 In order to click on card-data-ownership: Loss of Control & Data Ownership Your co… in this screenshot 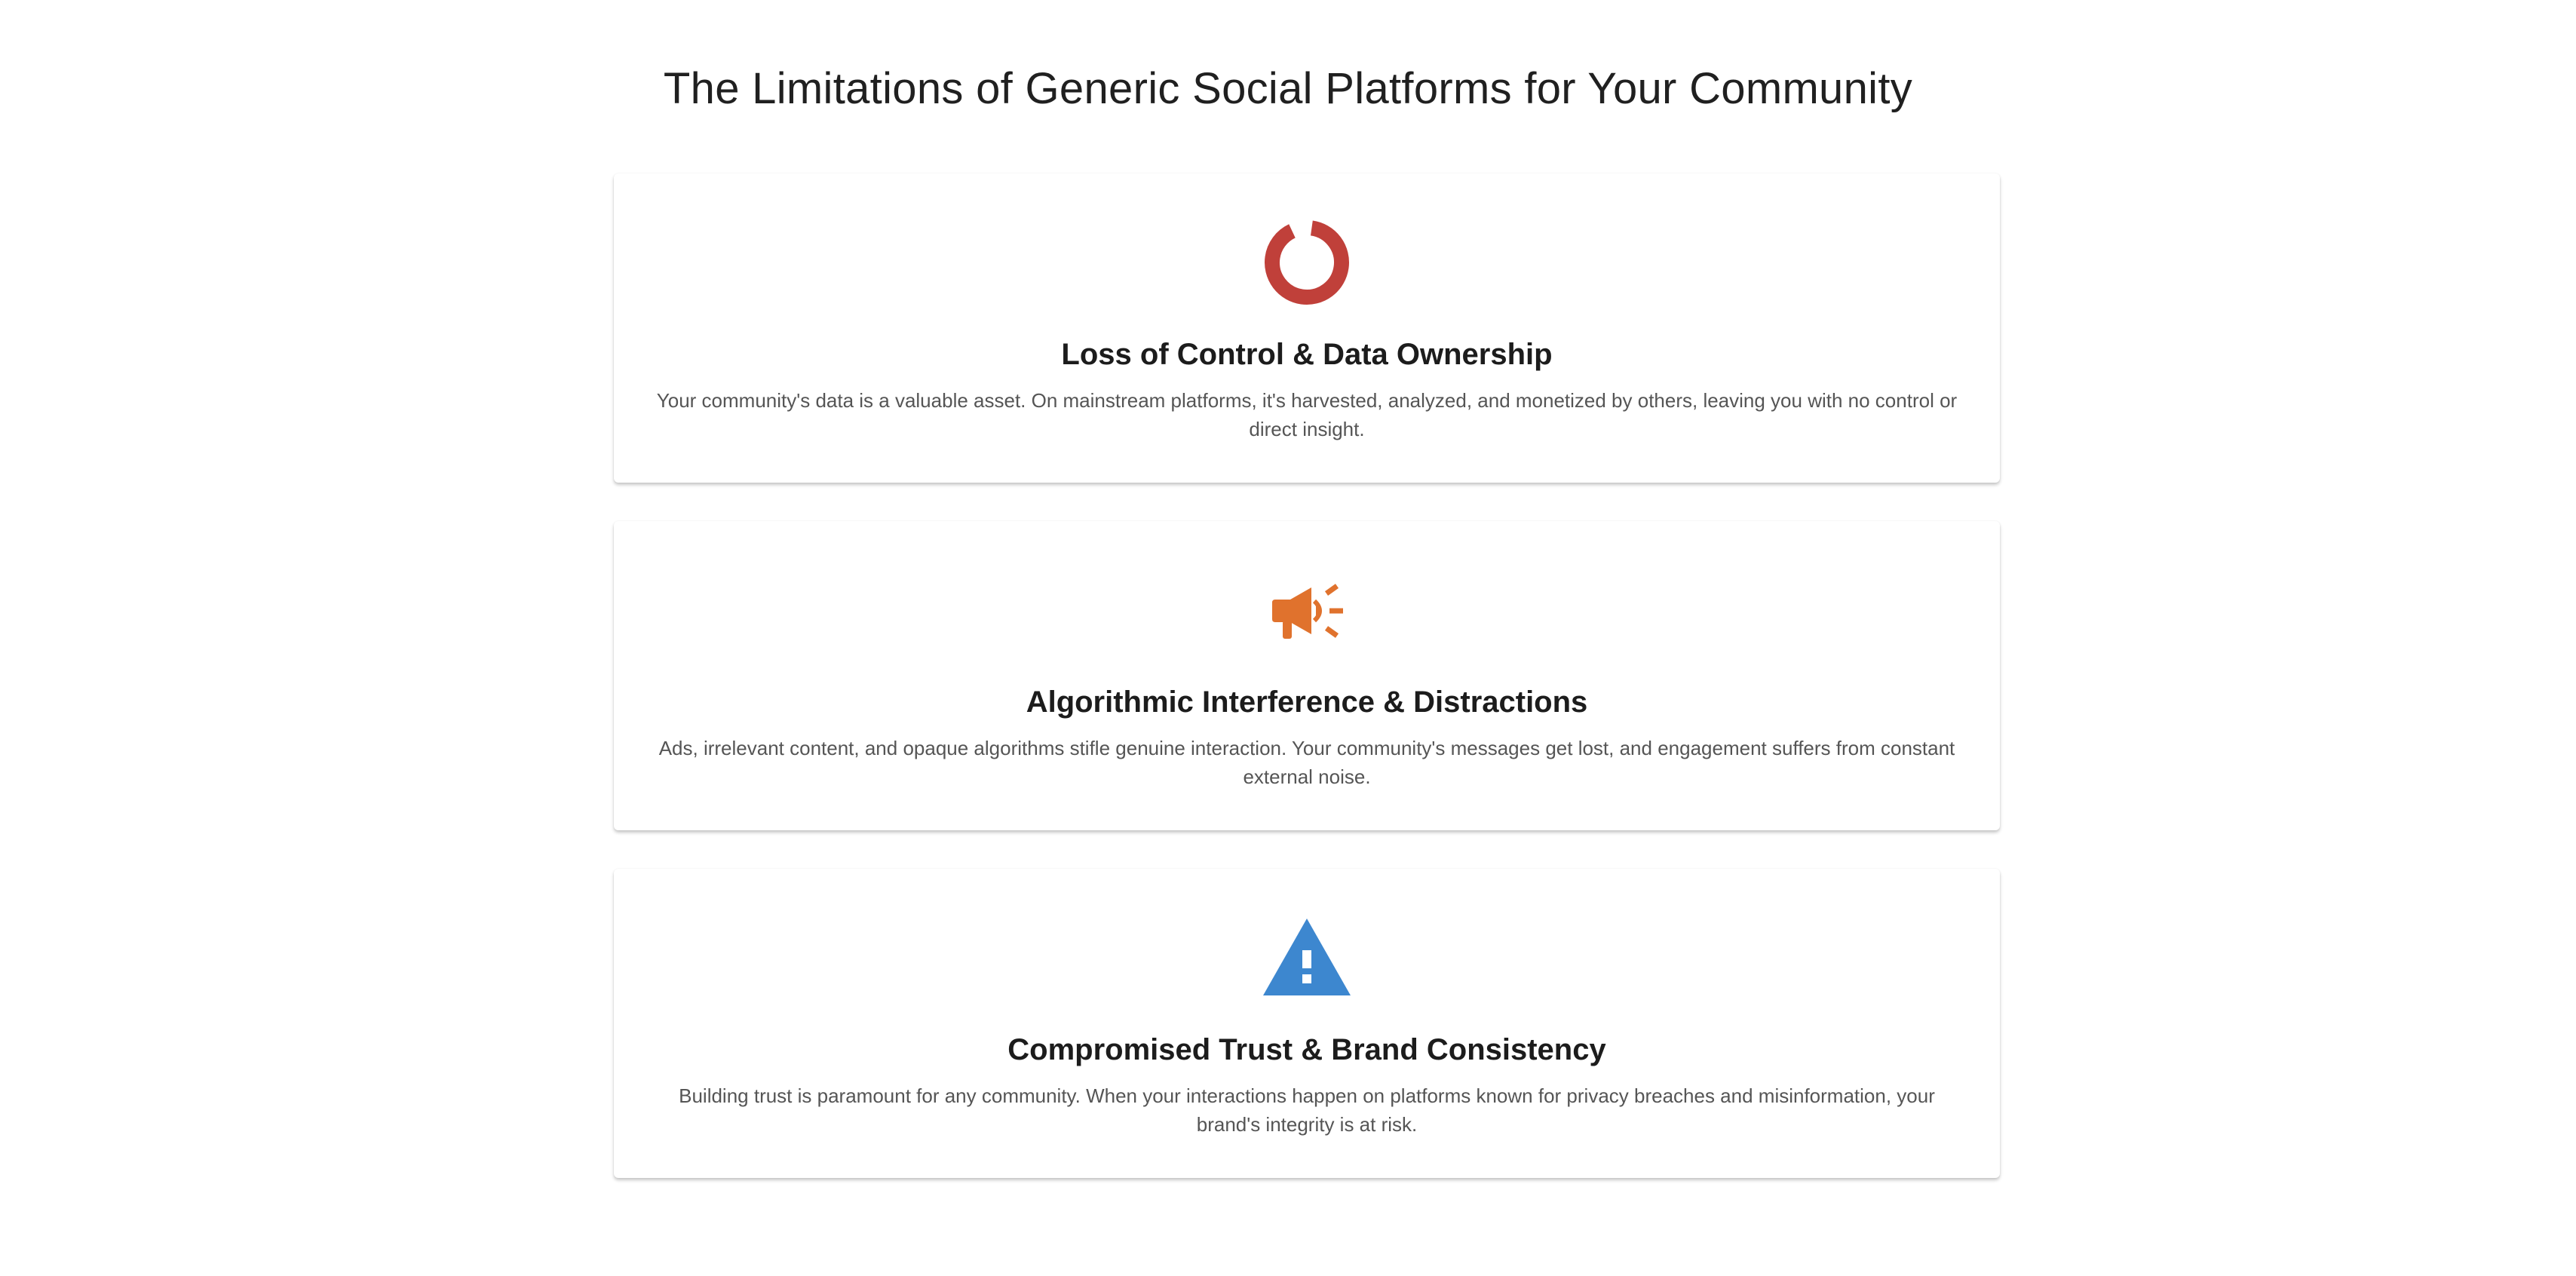, I will do `click(1307, 328)`.